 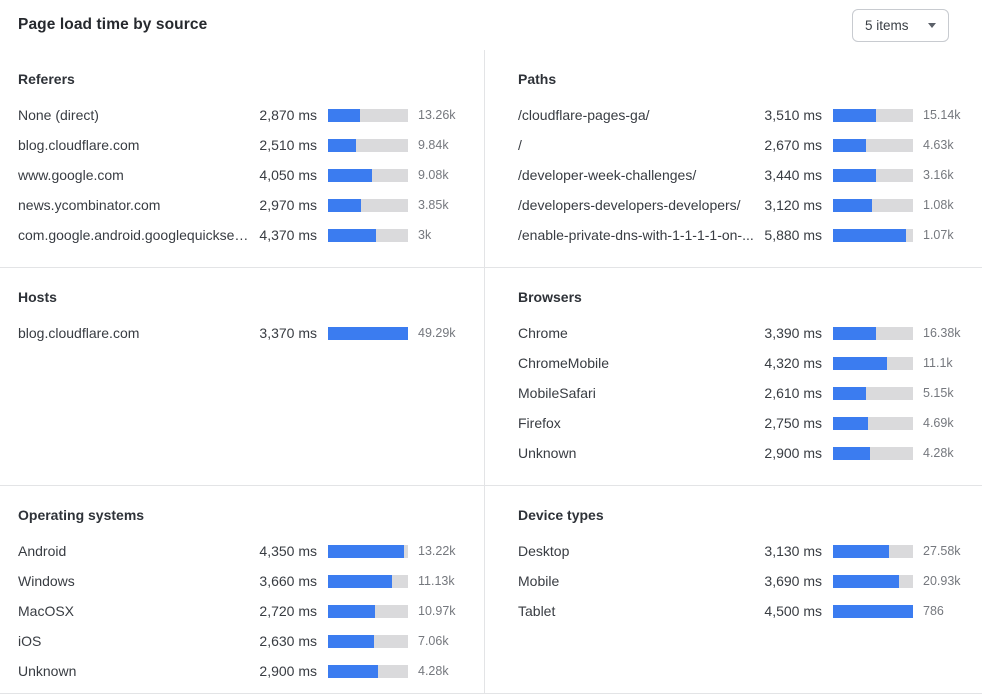 I want to click on panel-title: Browsers, so click(x=550, y=297).